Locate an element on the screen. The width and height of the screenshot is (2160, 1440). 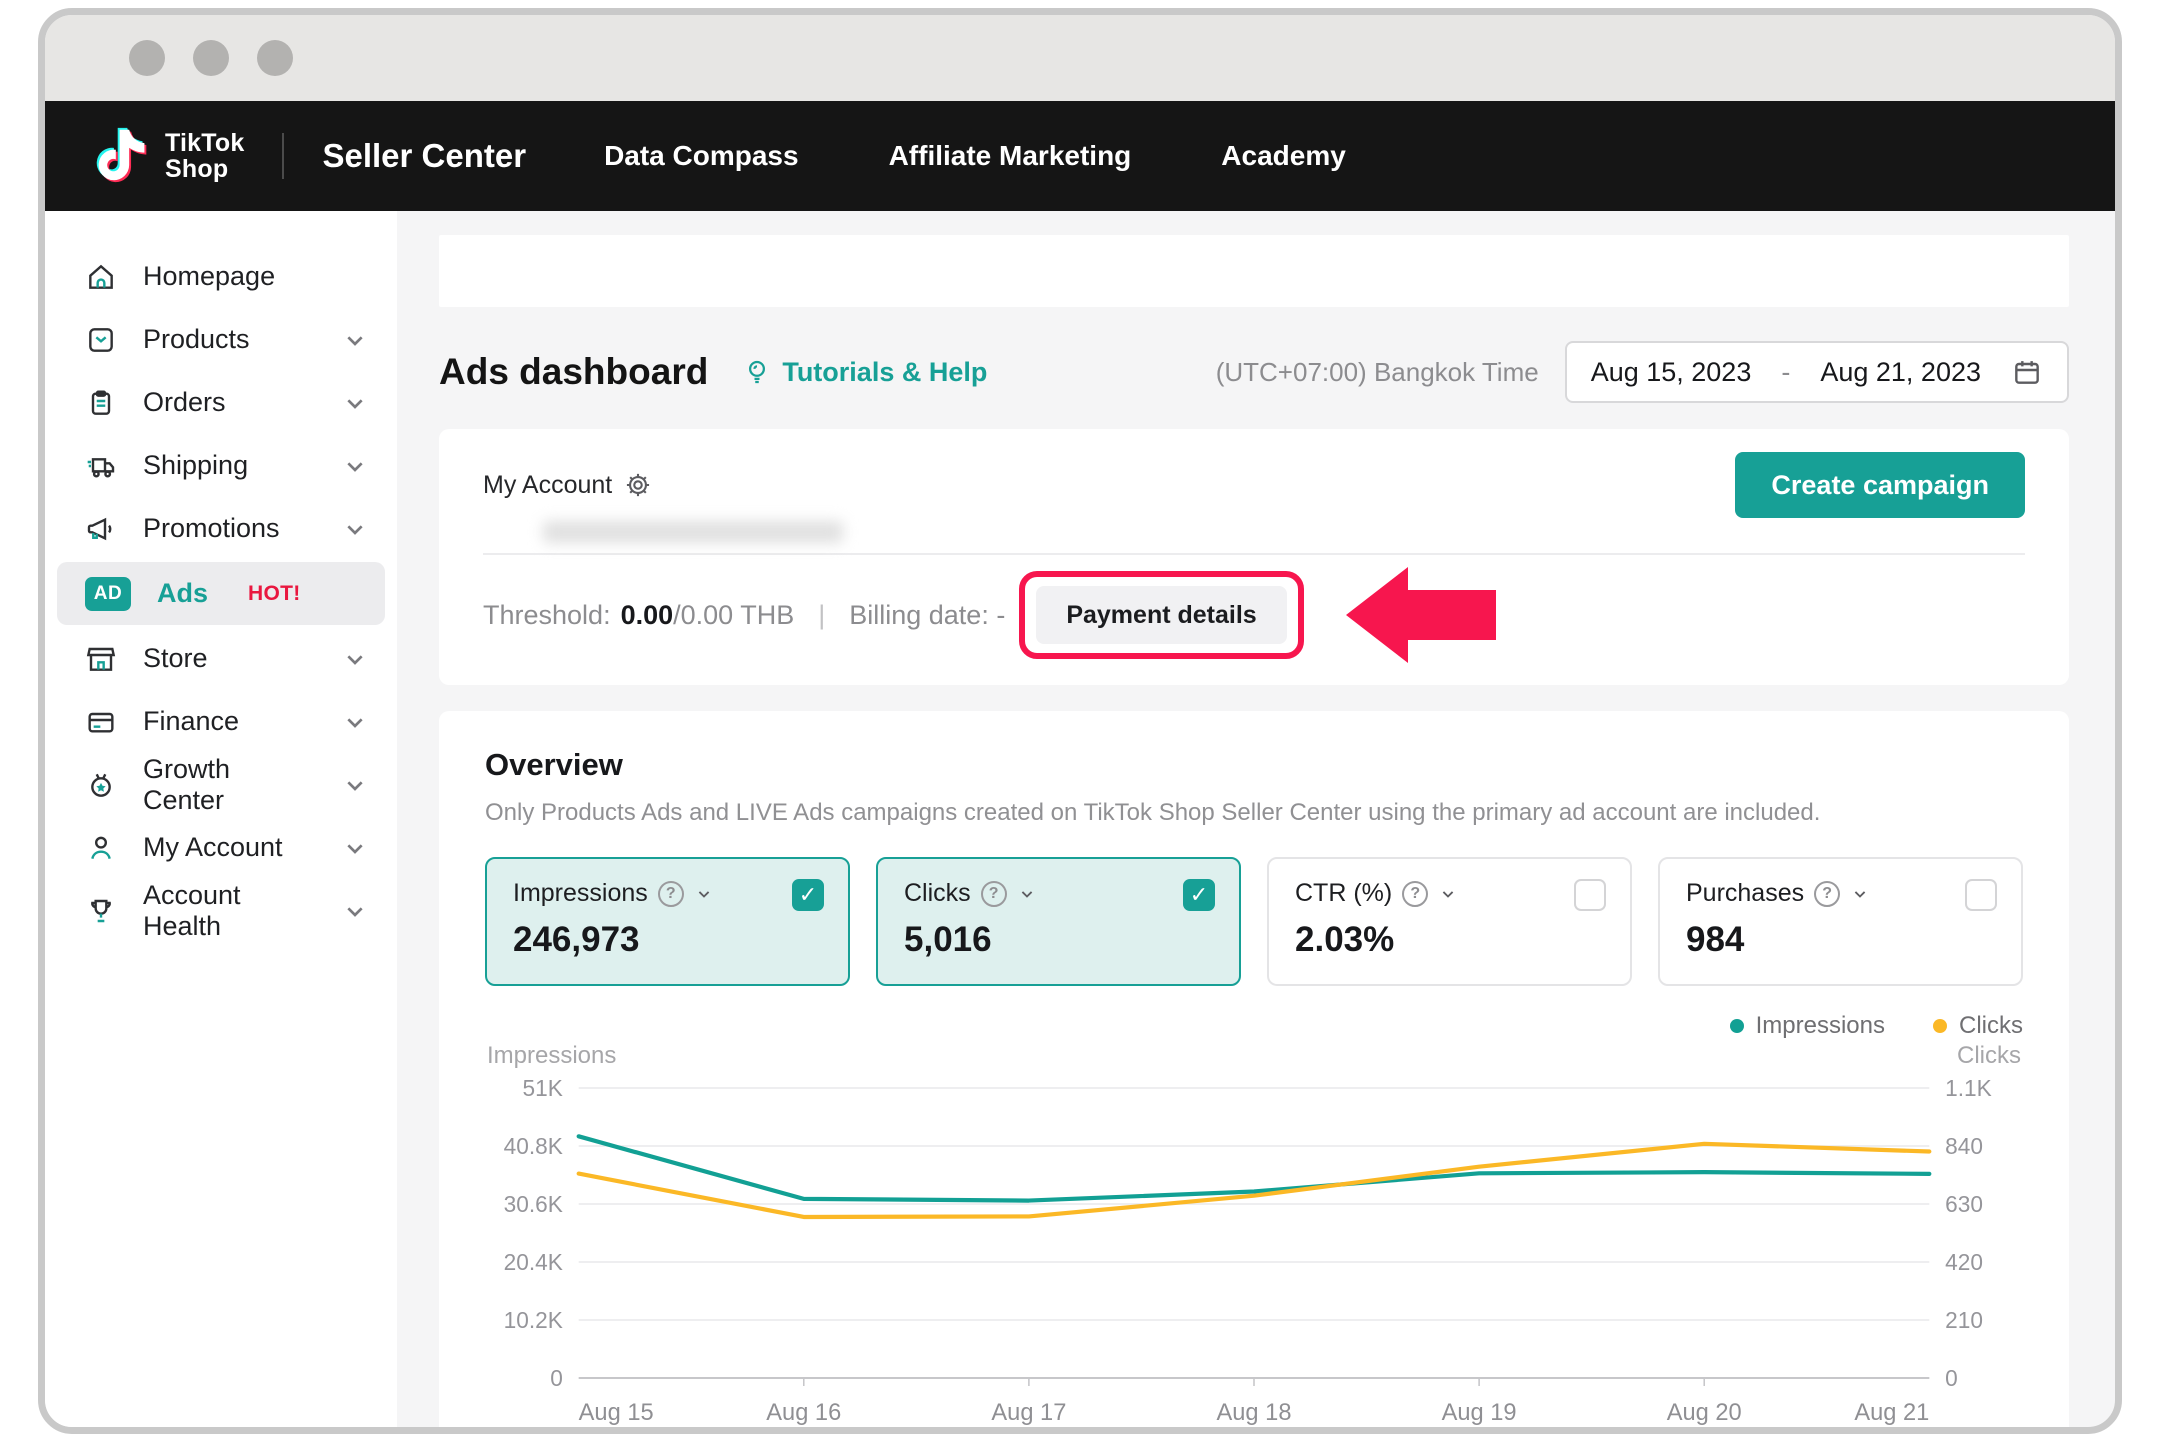
tiktok-shop-logo: TikTok Shop is located at coordinates (168, 156).